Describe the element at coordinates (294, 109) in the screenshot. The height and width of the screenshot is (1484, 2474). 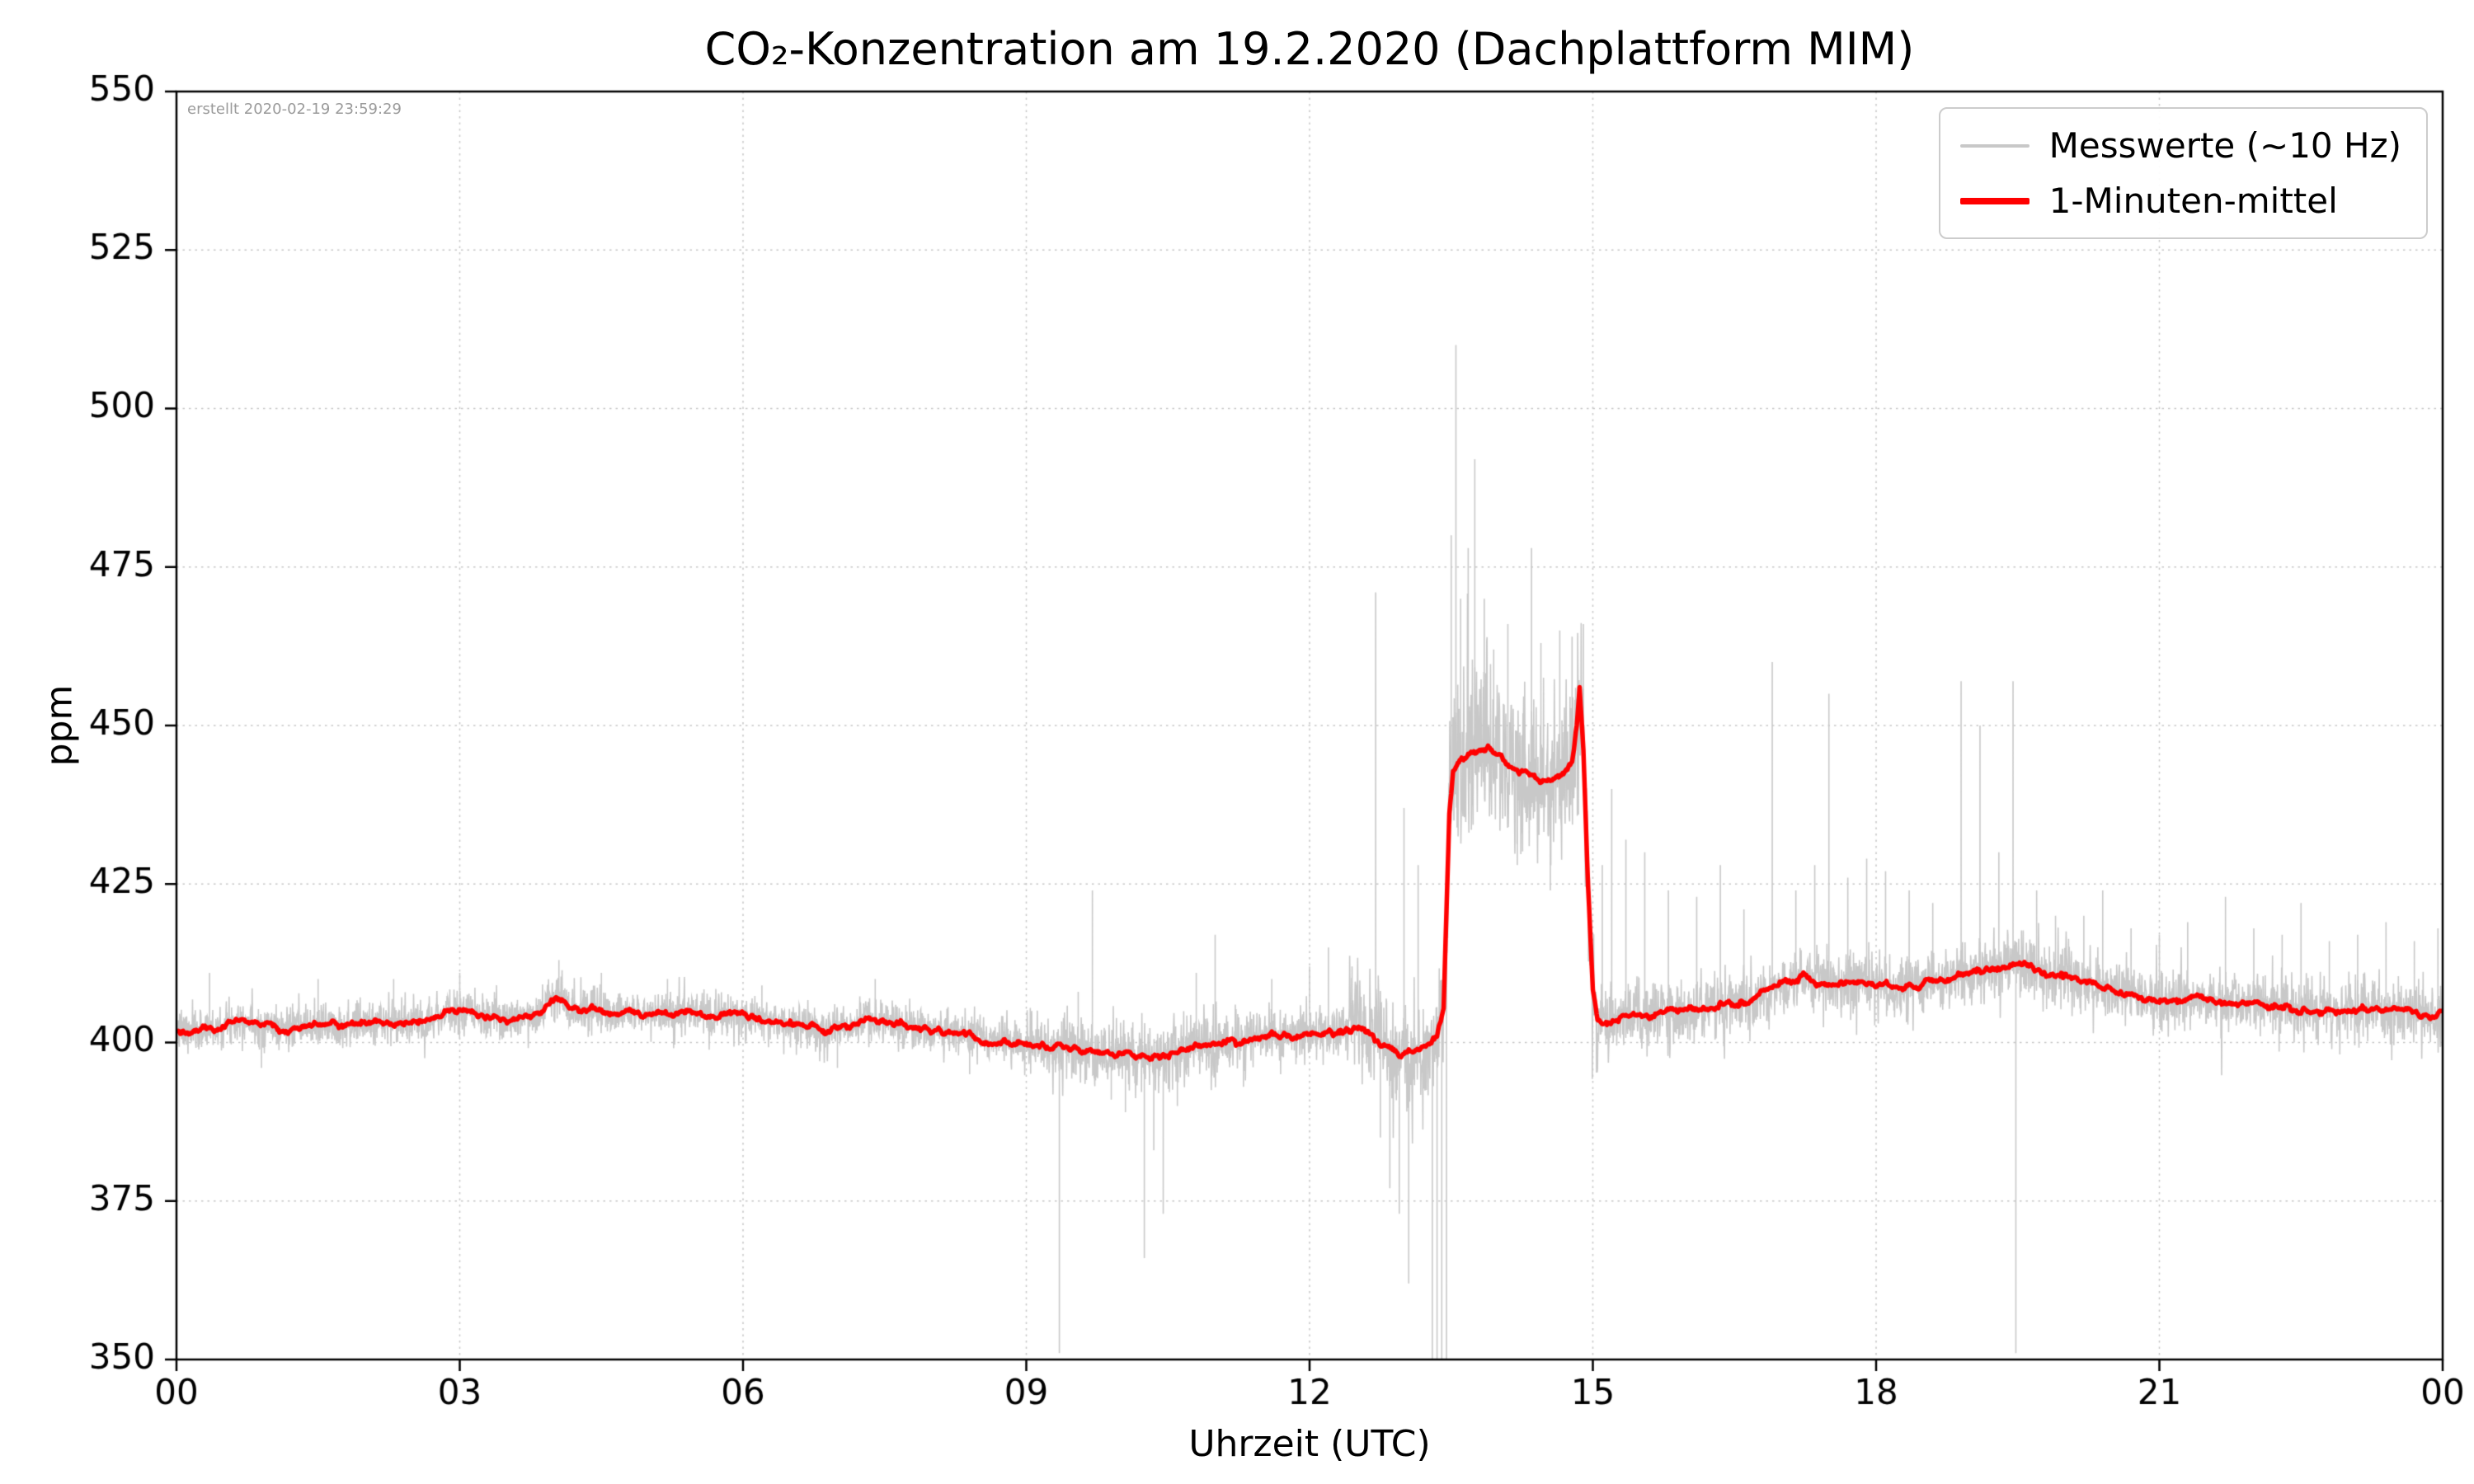
I see `created-timestamp: erstellt 2020-02-19 23:59:29` at that location.